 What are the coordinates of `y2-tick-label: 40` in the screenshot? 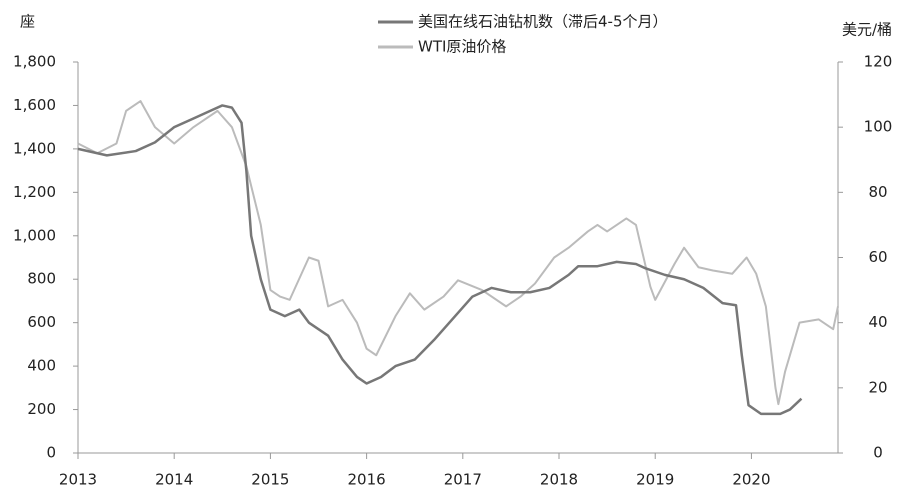 It's located at (877, 322).